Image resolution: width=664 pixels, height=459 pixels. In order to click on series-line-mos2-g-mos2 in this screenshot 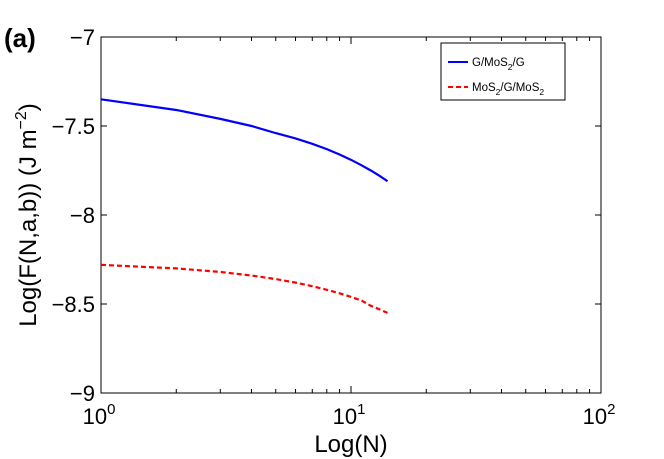, I will do `click(244, 288)`.